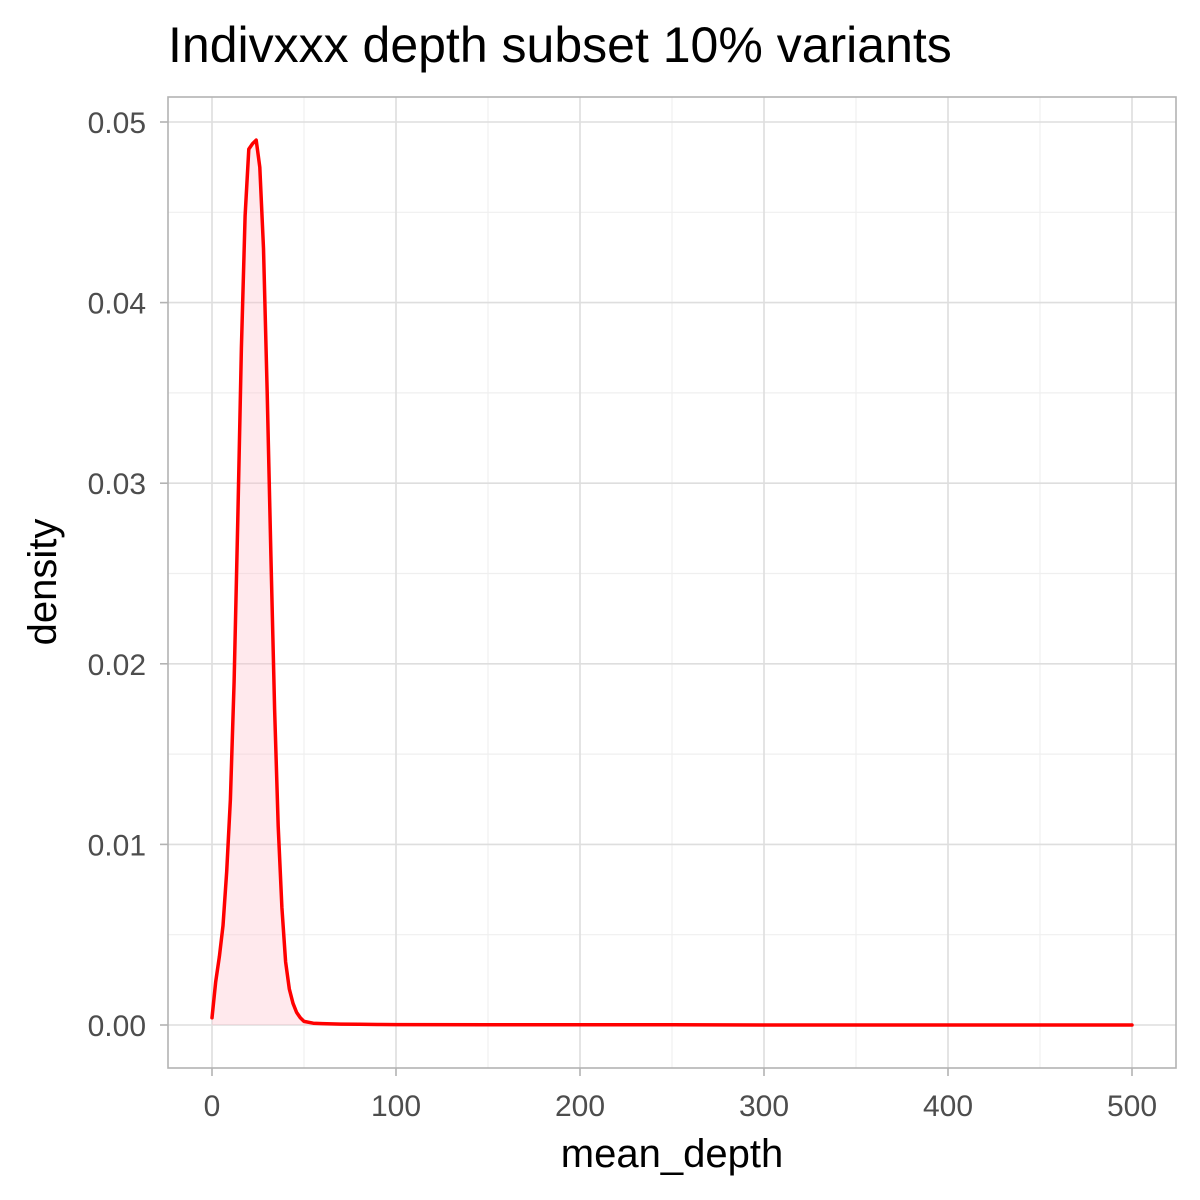 The image size is (1200, 1200). Describe the element at coordinates (396, 1106) in the screenshot. I see `x-tick-label: 100` at that location.